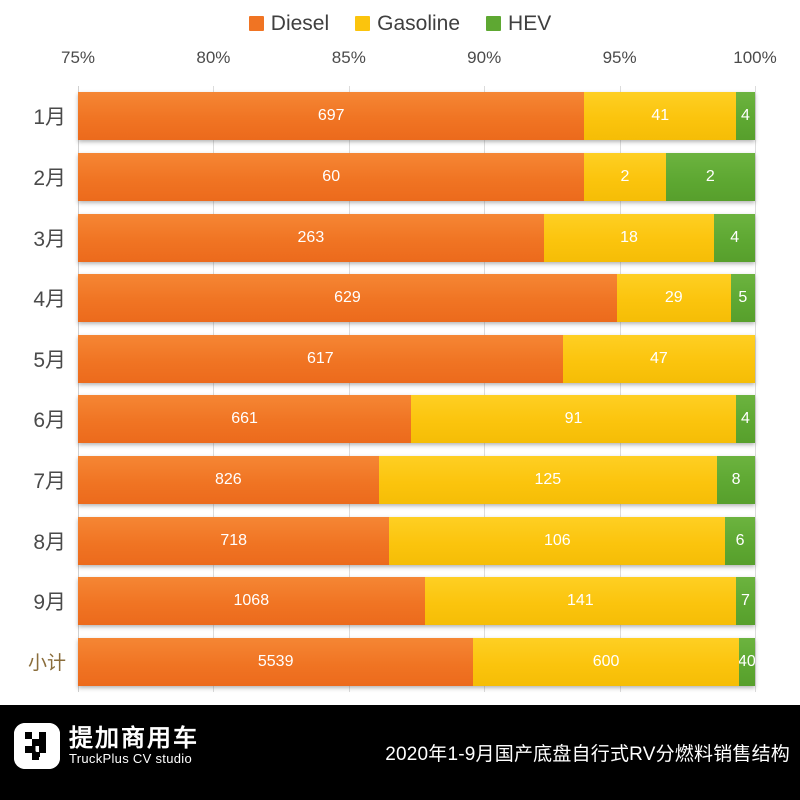 This screenshot has height=800, width=800. What do you see at coordinates (134, 738) in the screenshot?
I see `brand-name-cn: 提加商用车` at bounding box center [134, 738].